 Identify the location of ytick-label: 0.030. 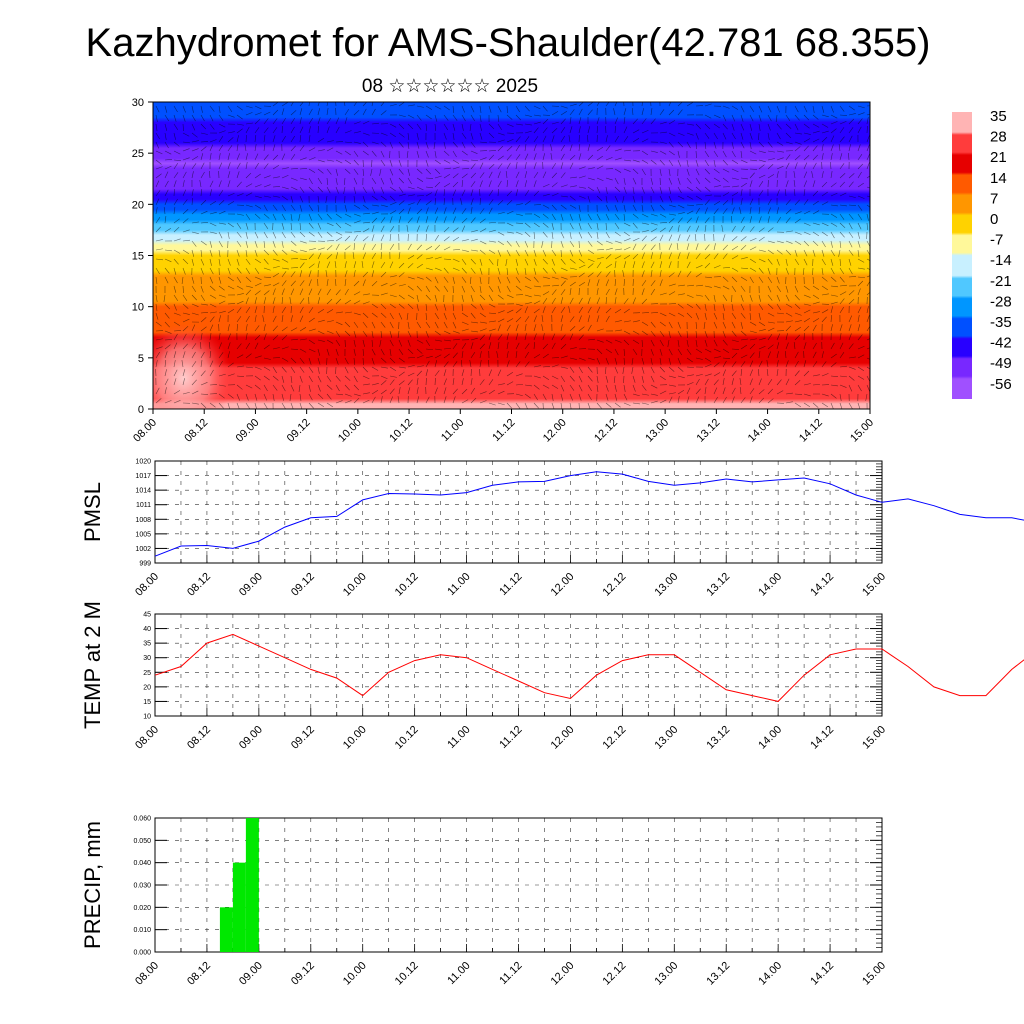
(142, 886).